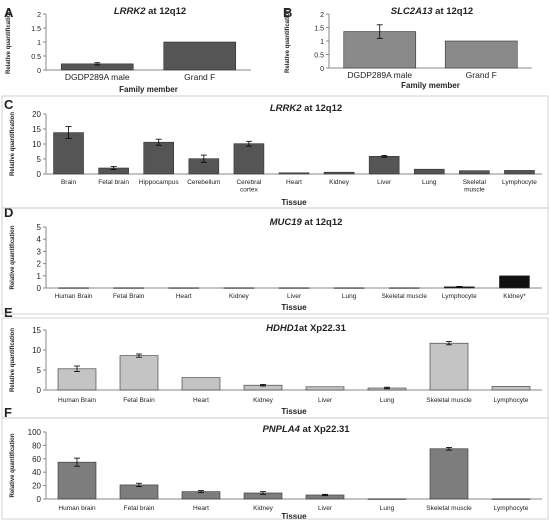 The image size is (550, 521). I want to click on y-tick-label: 80, so click(36, 445).